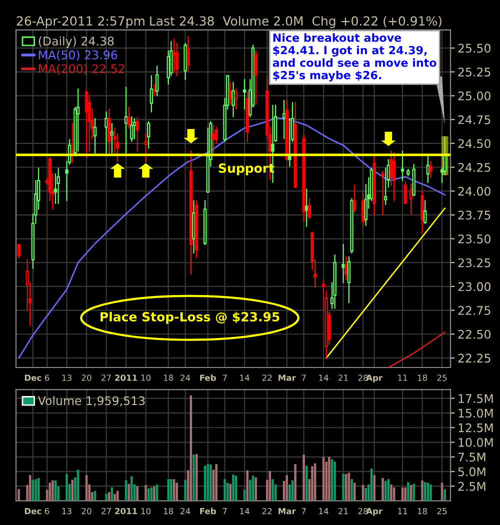  I want to click on y-tick-label: 24.50, so click(474, 143).